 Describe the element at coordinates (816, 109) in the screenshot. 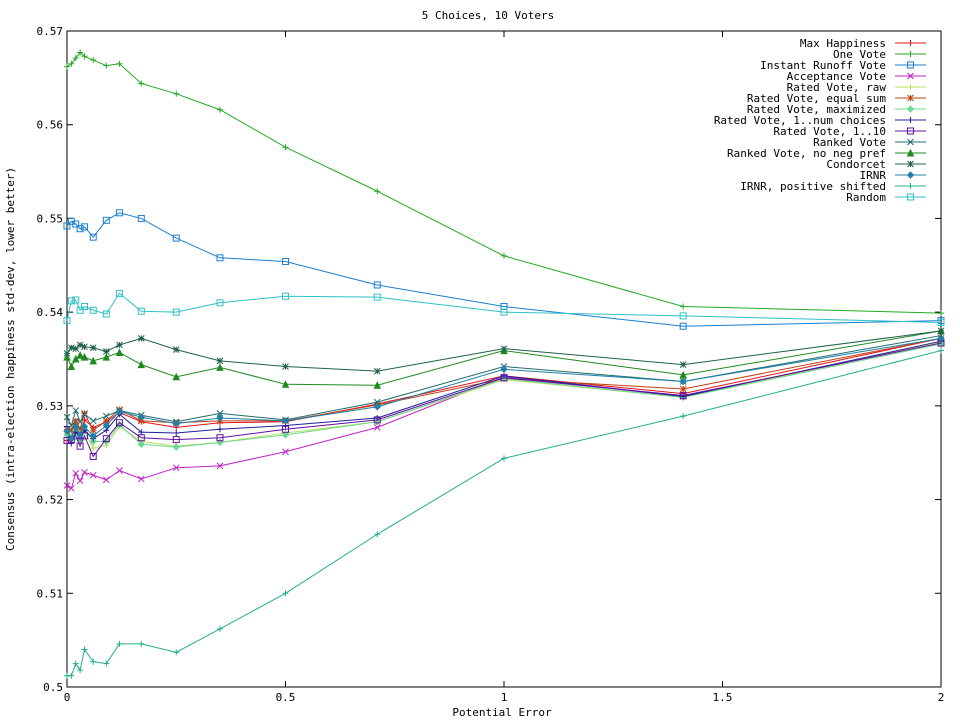

I see `legend-label-6: Rated Vote, maximized` at that location.